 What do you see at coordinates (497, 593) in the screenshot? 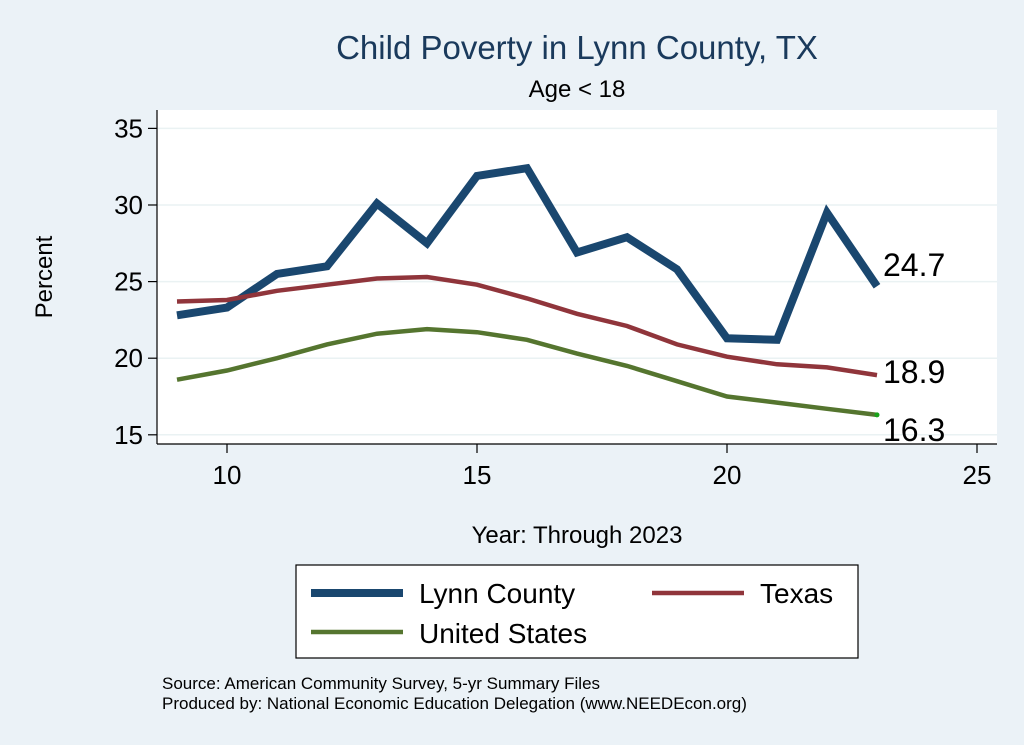
I see `legend-label-lynn-county: Lynn County` at bounding box center [497, 593].